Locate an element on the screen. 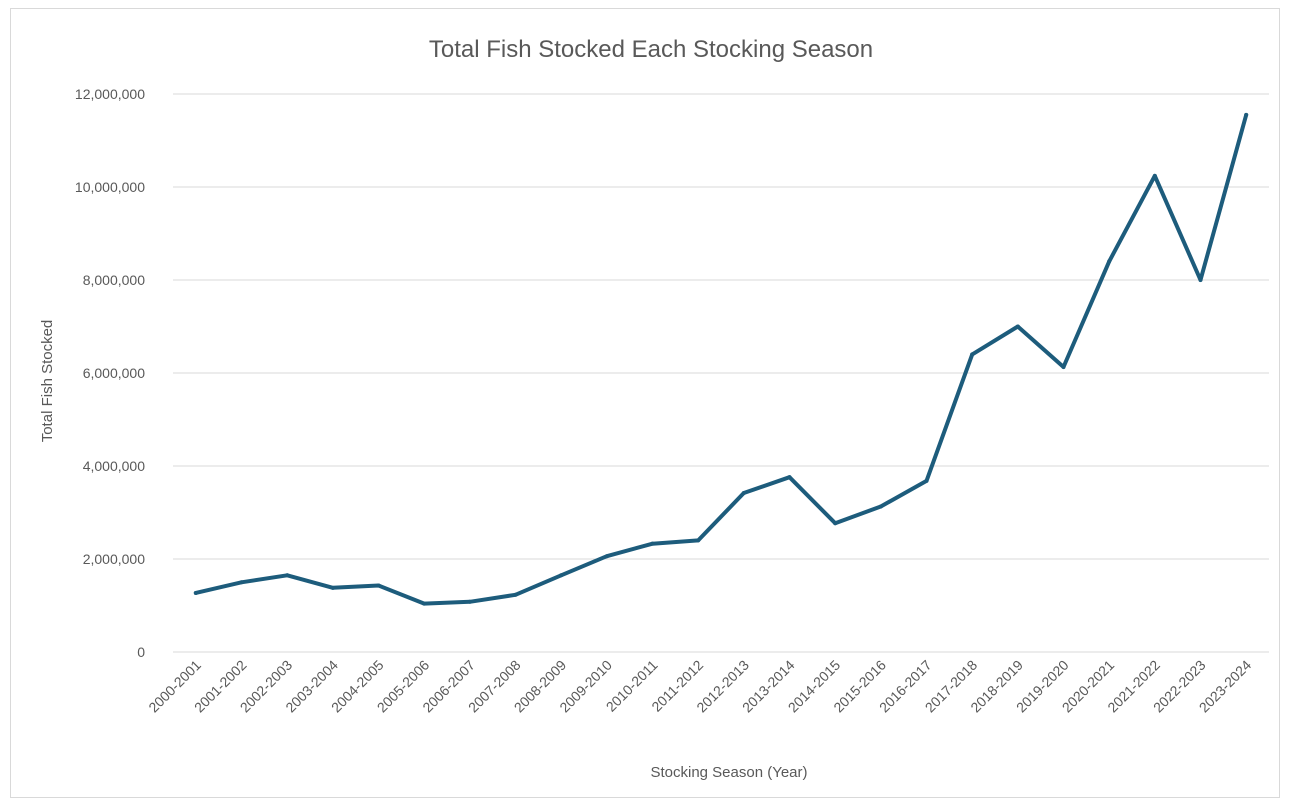  y-tick-label: 12,000,000 is located at coordinates (110, 94).